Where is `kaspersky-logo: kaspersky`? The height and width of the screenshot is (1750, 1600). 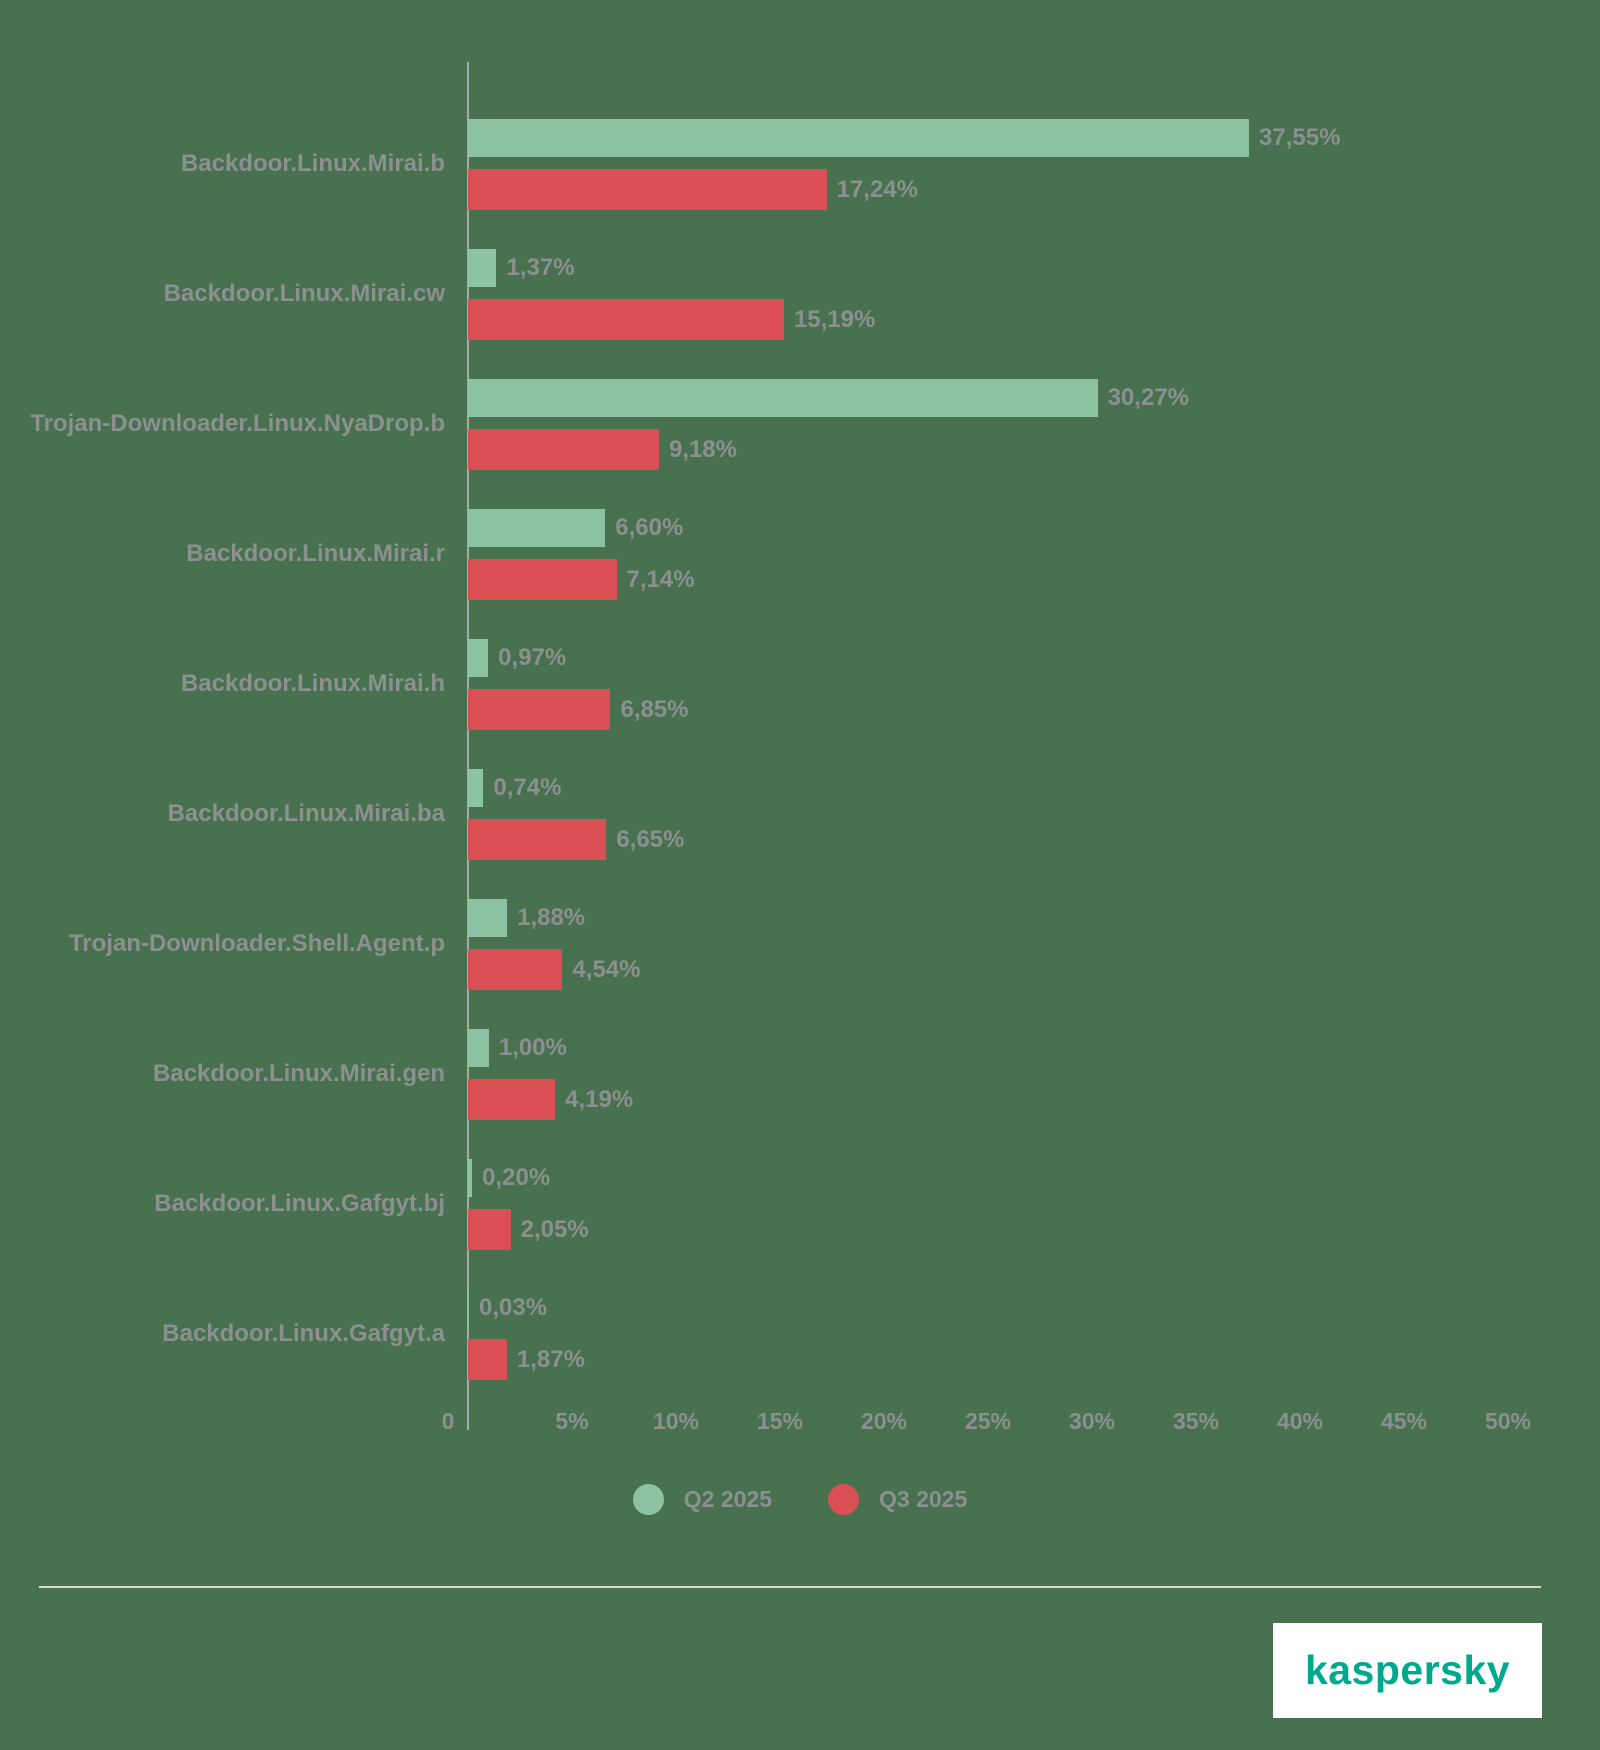
kaspersky-logo: kaspersky is located at coordinates (1407, 1670).